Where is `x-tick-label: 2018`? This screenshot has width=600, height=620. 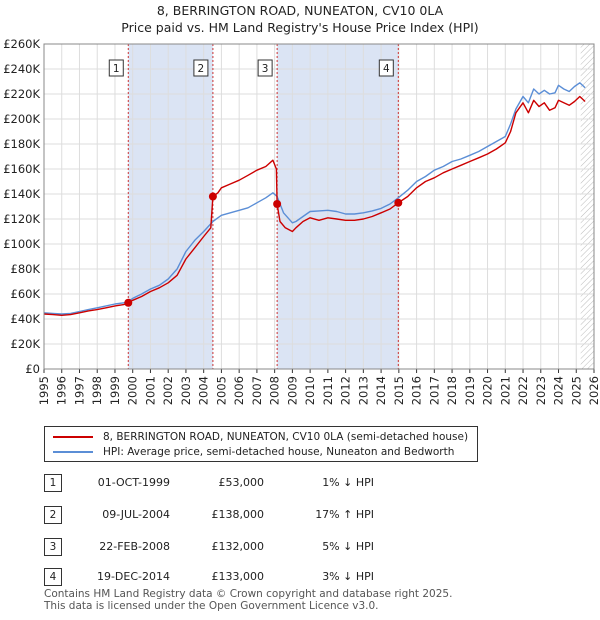 x-tick-label: 2018 is located at coordinates (452, 390).